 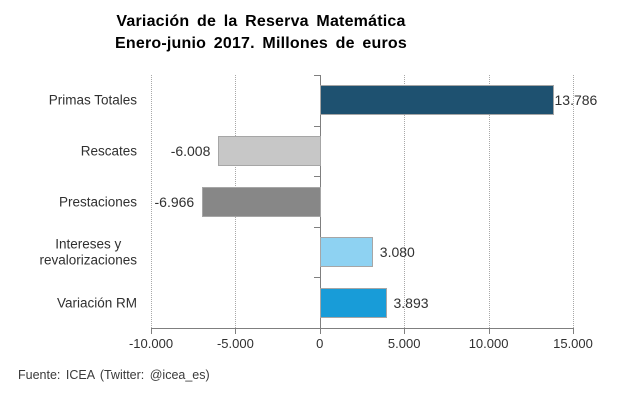 What do you see at coordinates (320, 343) in the screenshot?
I see `x-axis-tick-label: 0` at bounding box center [320, 343].